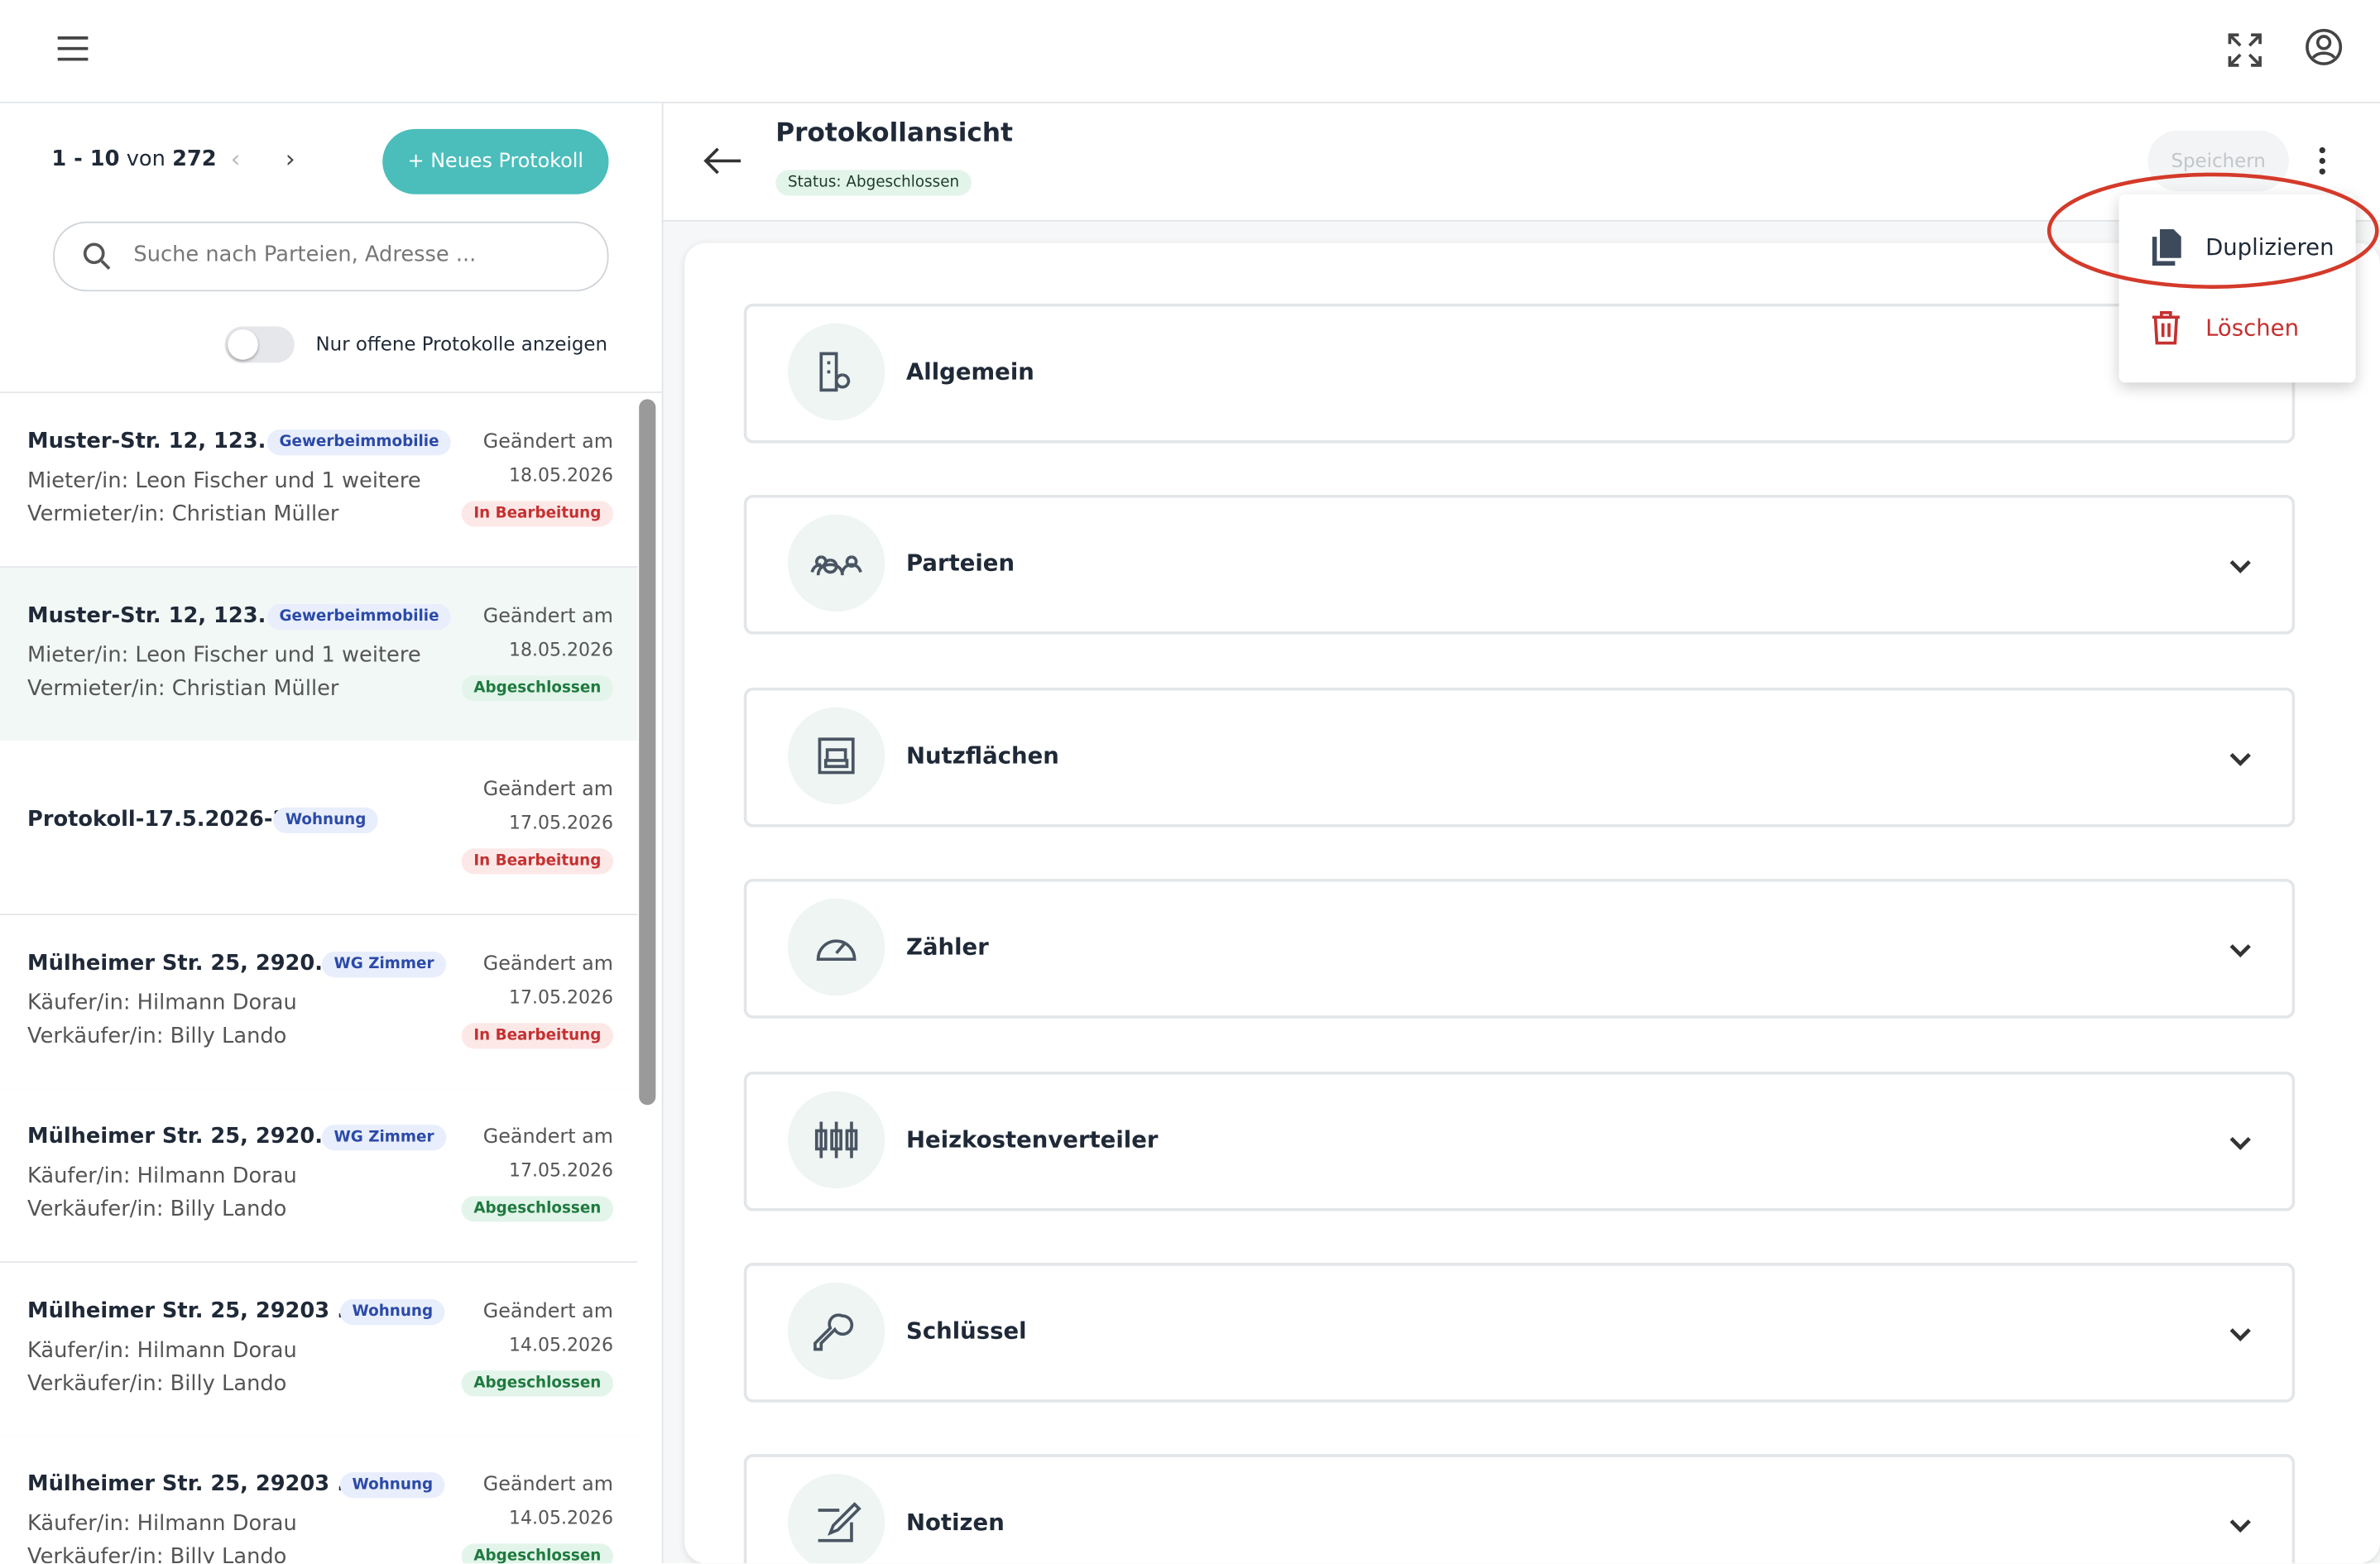  I want to click on new-button: + Neues Protokoll, so click(495, 161).